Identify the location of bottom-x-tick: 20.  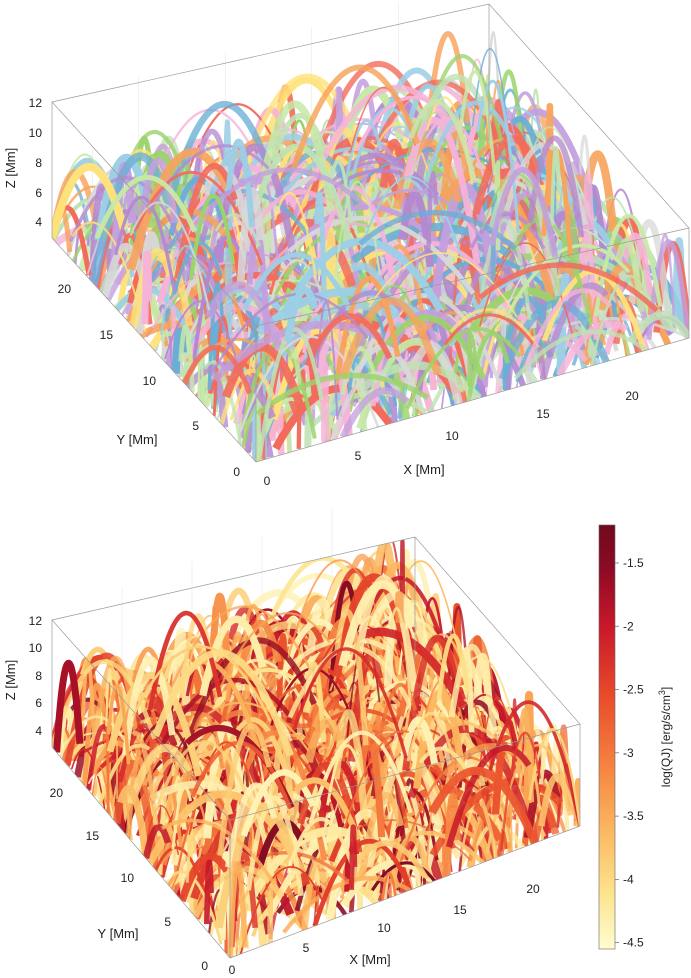
(533, 889).